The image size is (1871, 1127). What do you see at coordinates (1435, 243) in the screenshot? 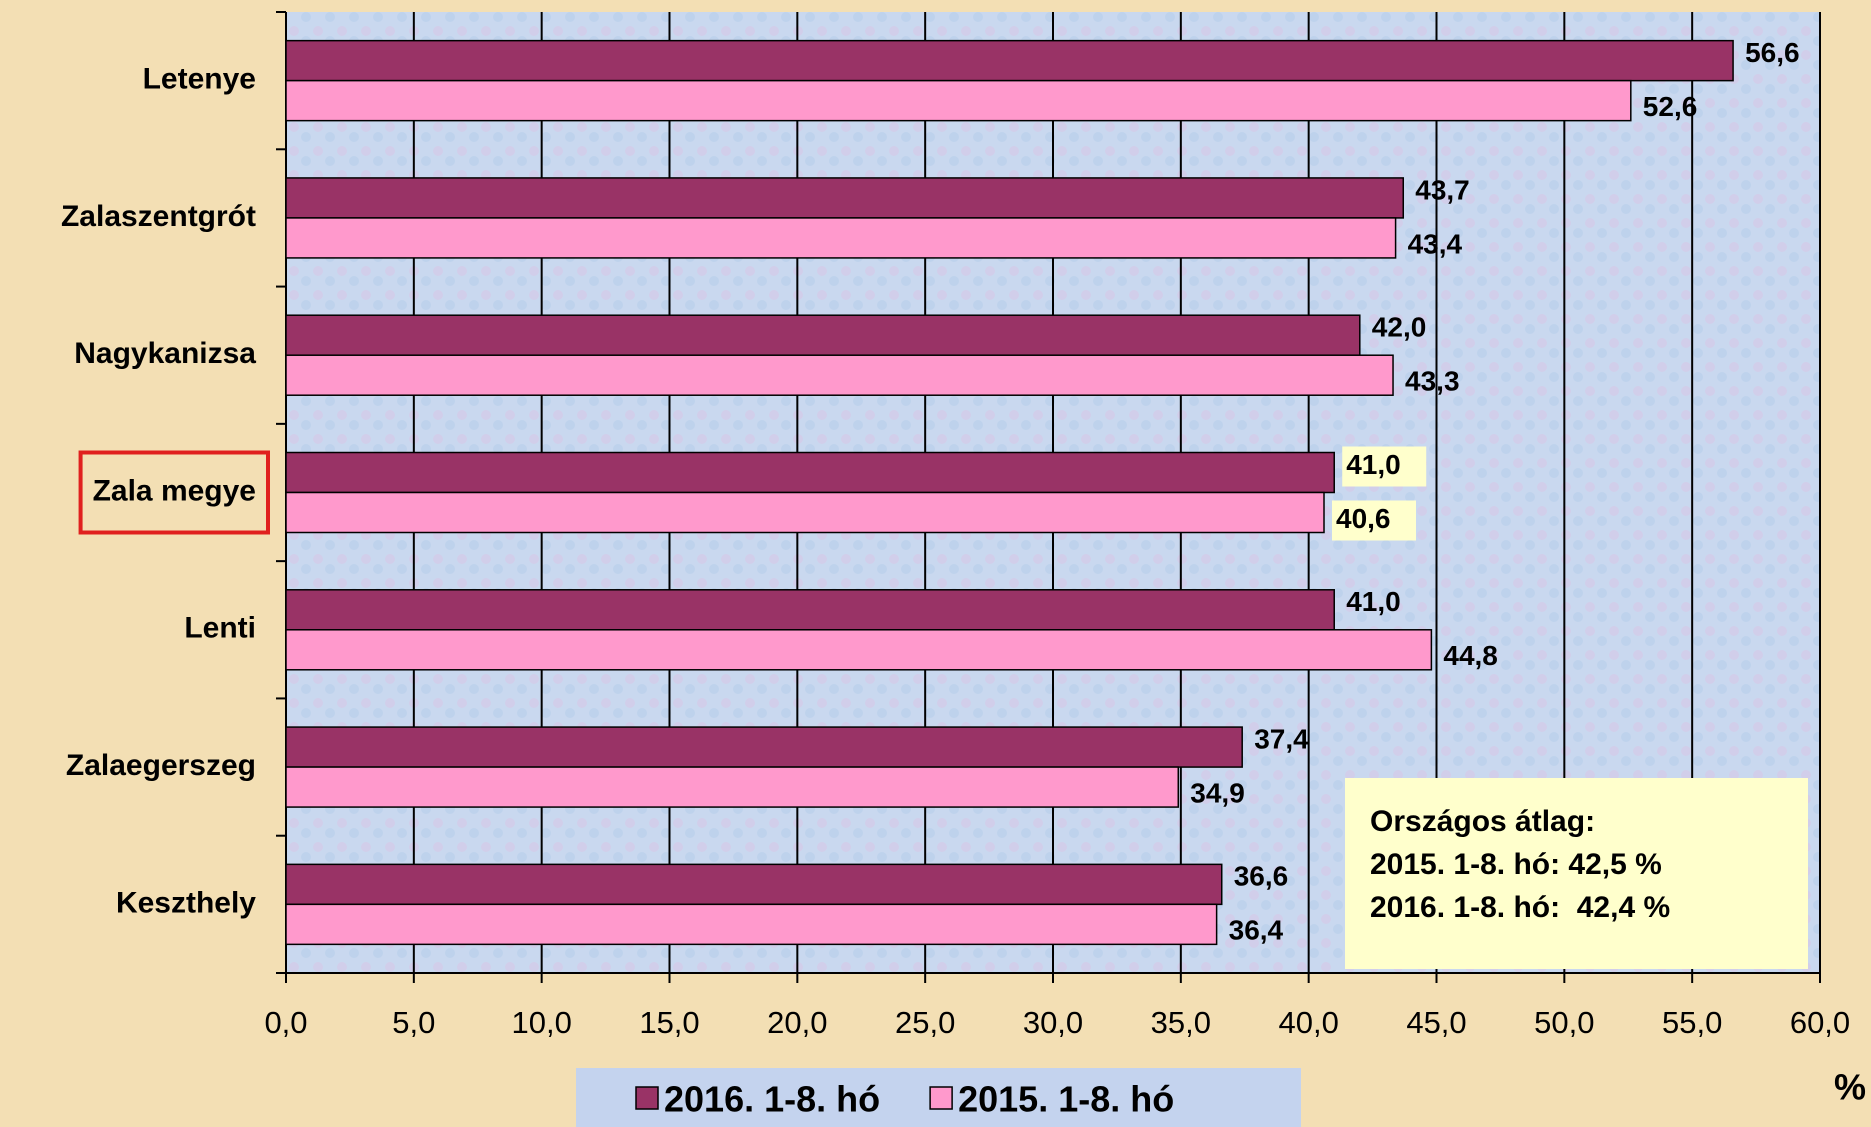
I see `value-label: 43,4` at bounding box center [1435, 243].